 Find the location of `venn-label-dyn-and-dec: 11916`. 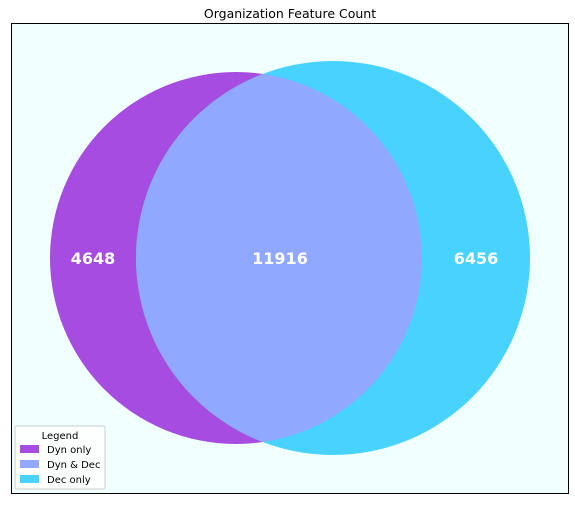

venn-label-dyn-and-dec: 11916 is located at coordinates (280, 258).